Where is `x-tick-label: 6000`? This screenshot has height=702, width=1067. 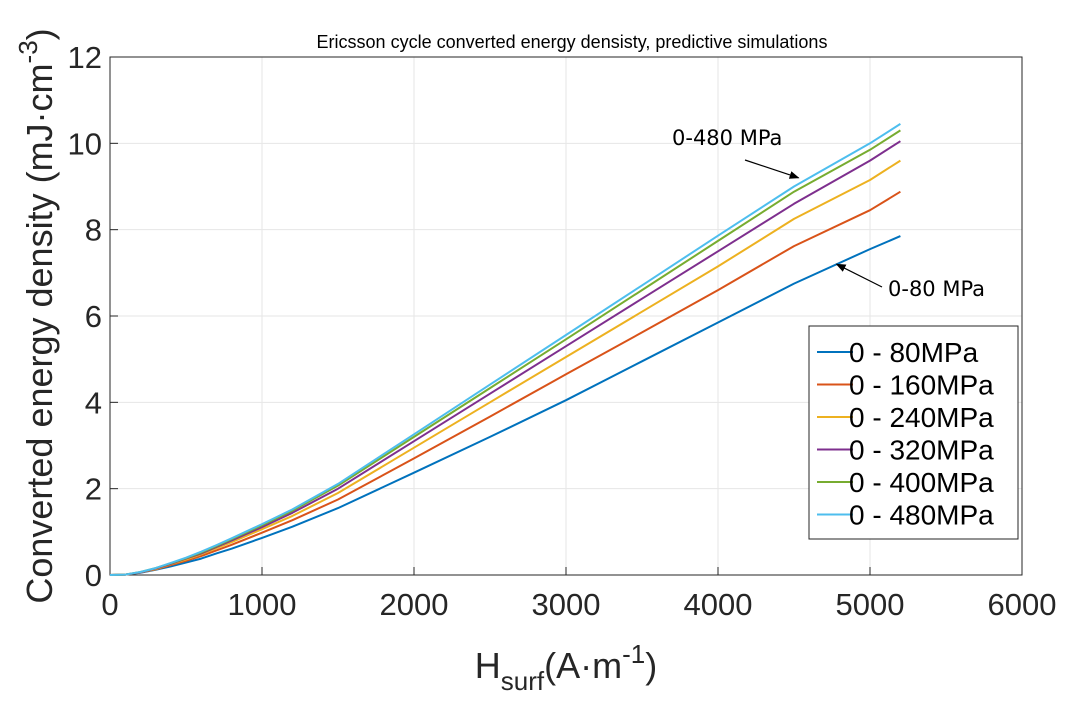 x-tick-label: 6000 is located at coordinates (1022, 604).